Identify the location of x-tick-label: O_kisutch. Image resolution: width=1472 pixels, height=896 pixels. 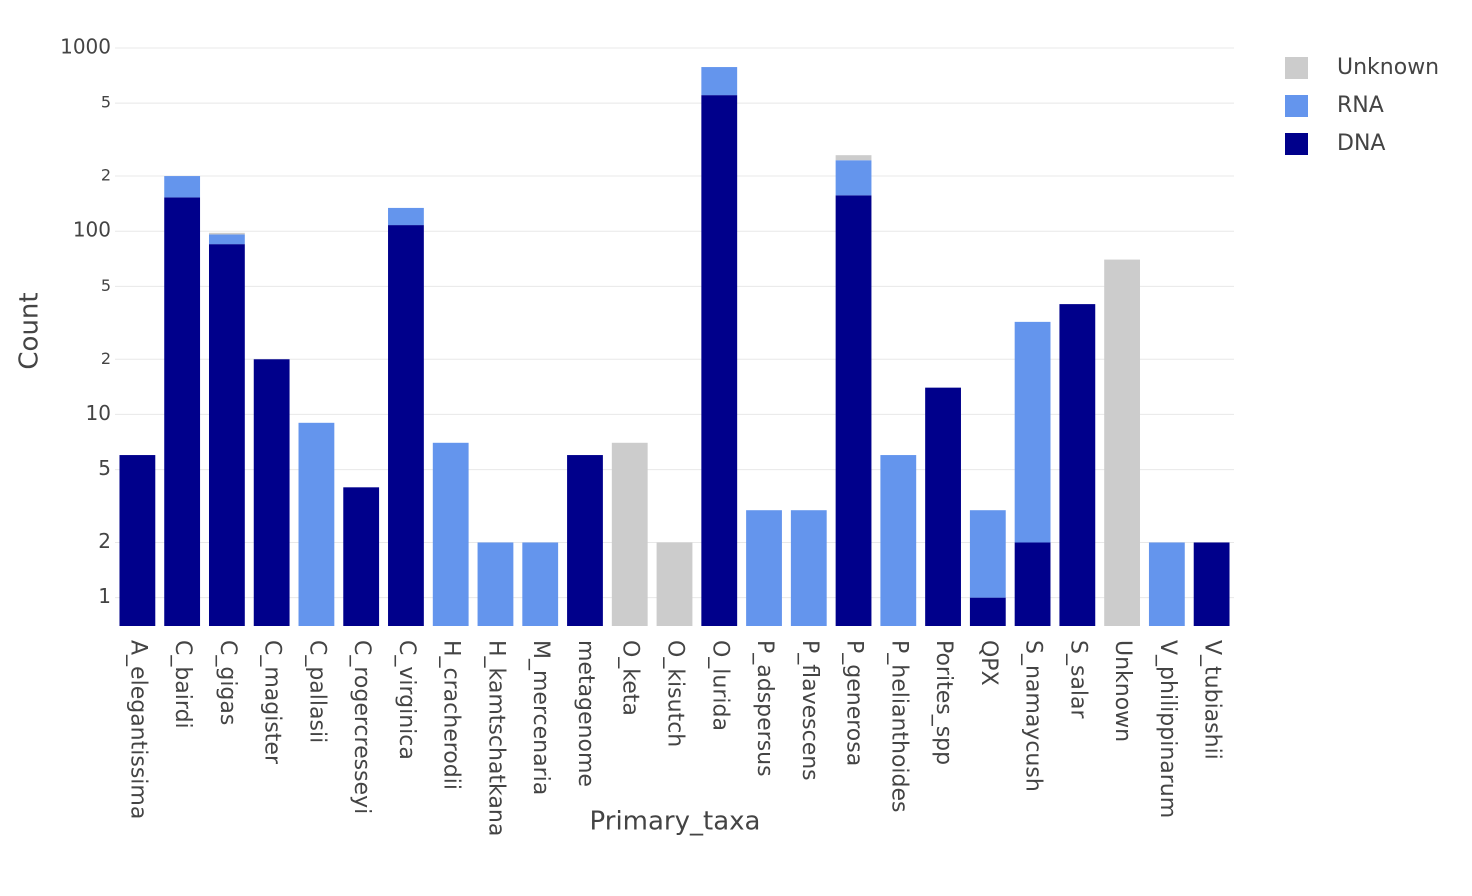
(675, 693).